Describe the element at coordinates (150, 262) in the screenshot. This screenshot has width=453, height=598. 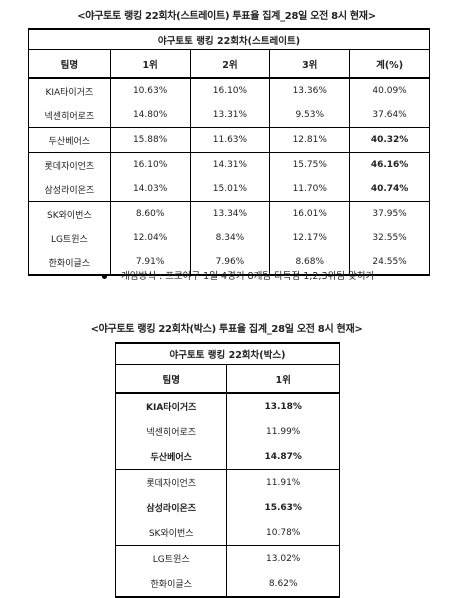
I see `rank1-value: 7.91%` at that location.